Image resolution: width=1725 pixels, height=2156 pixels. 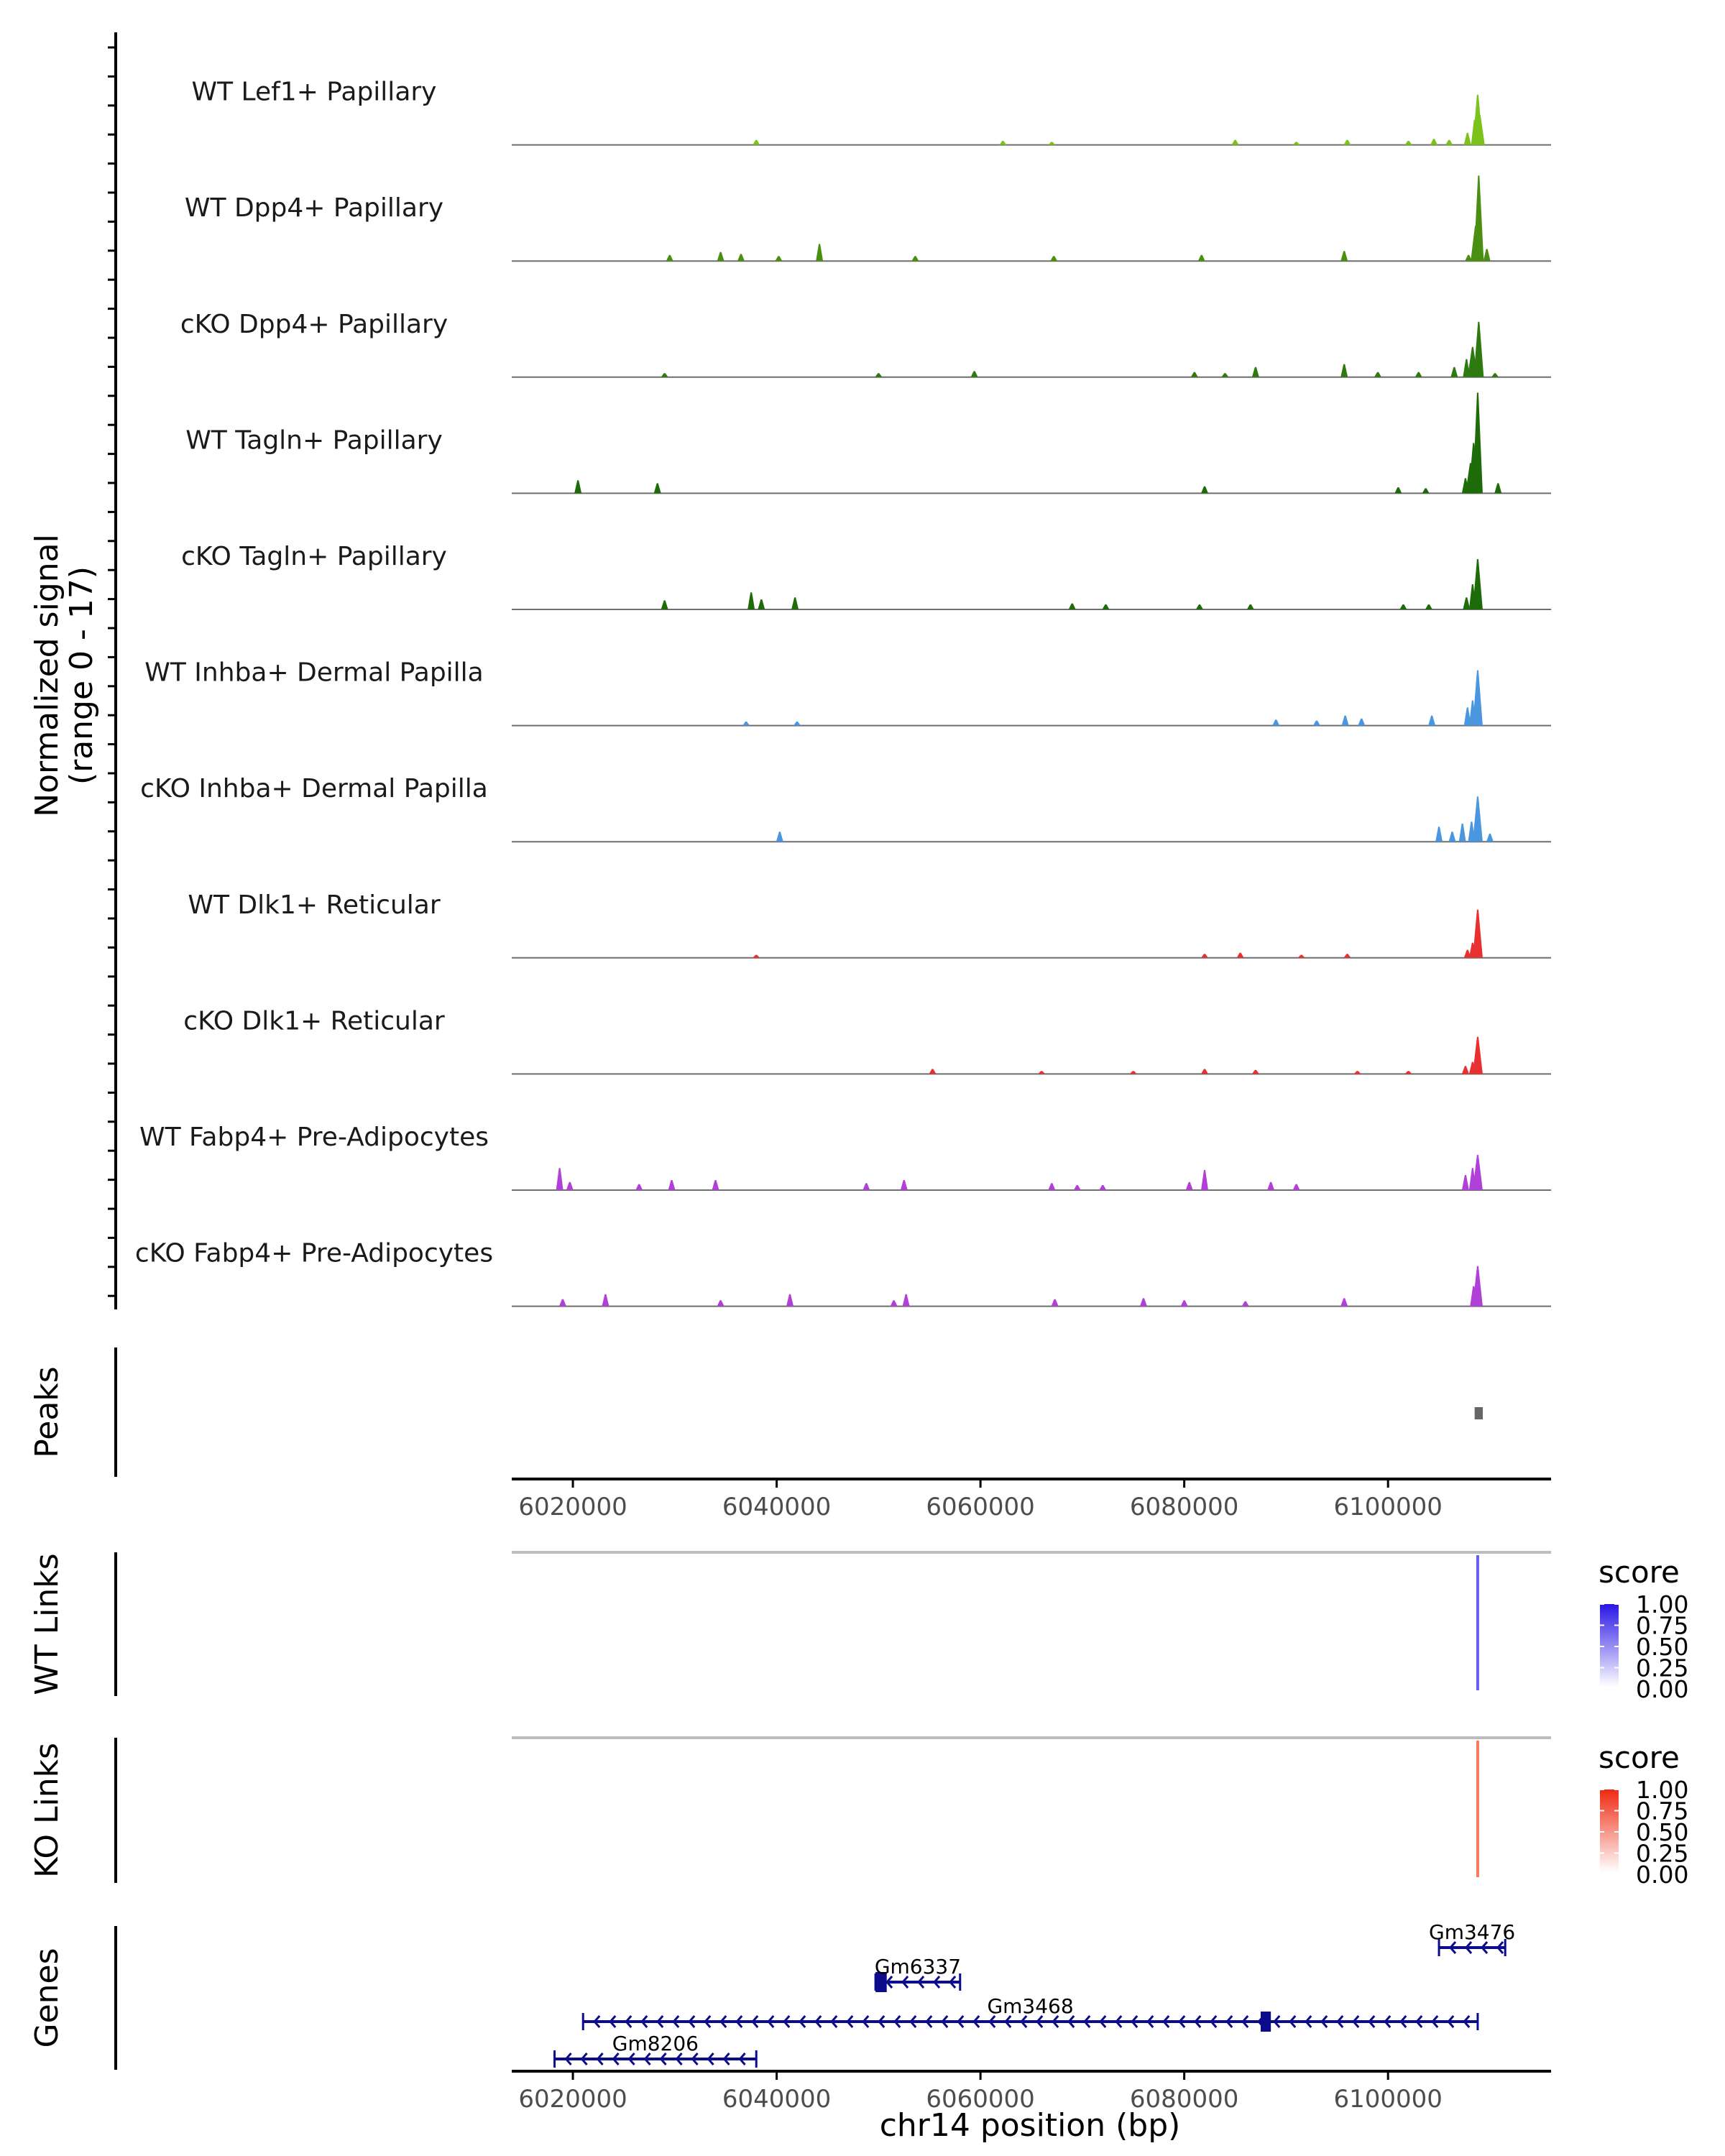 What do you see at coordinates (1387, 2099) in the screenshot?
I see `x-tick-label: 6100000` at bounding box center [1387, 2099].